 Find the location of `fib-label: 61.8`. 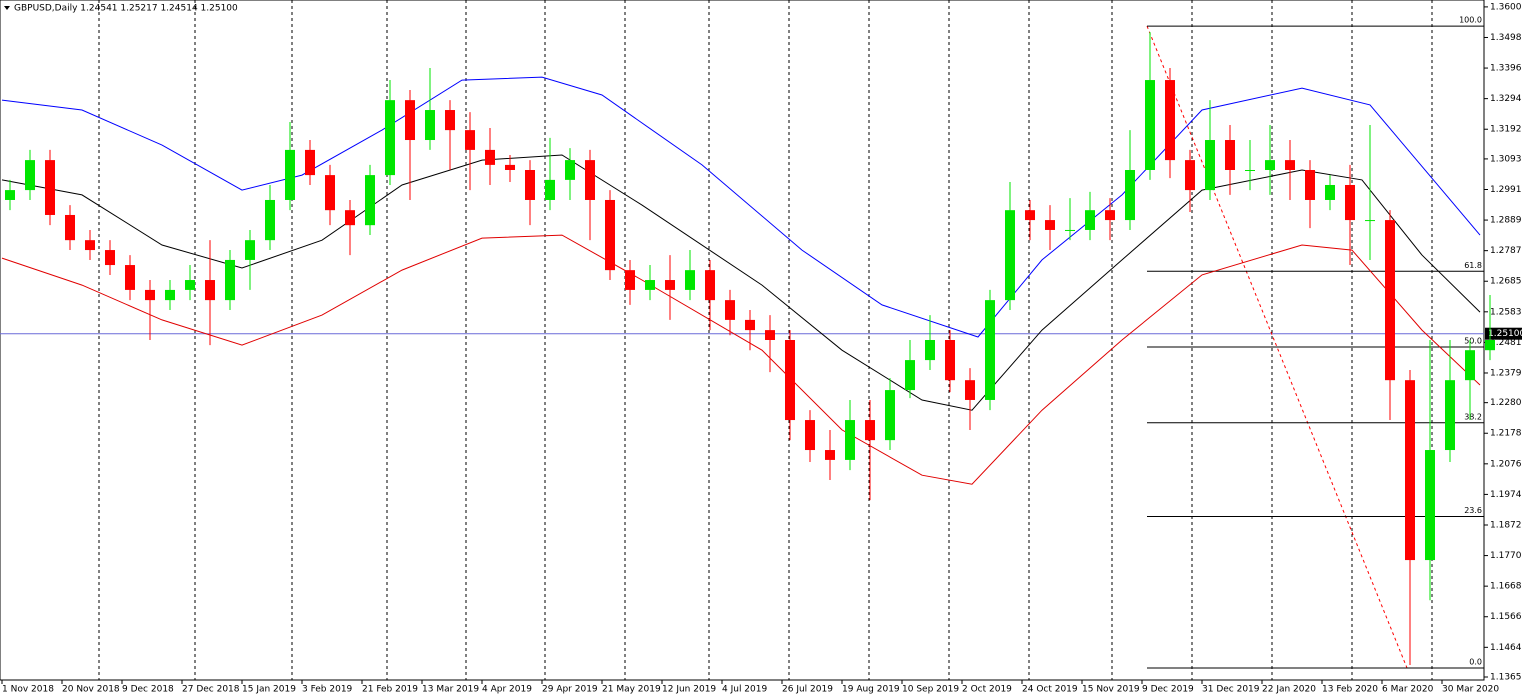

fib-label: 61.8 is located at coordinates (1473, 265).